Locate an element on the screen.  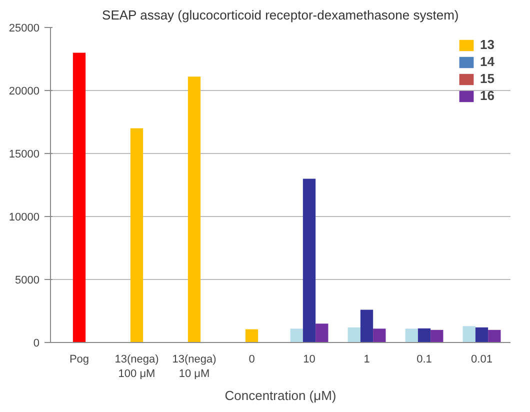
x-tick-label: 10 is located at coordinates (309, 360).